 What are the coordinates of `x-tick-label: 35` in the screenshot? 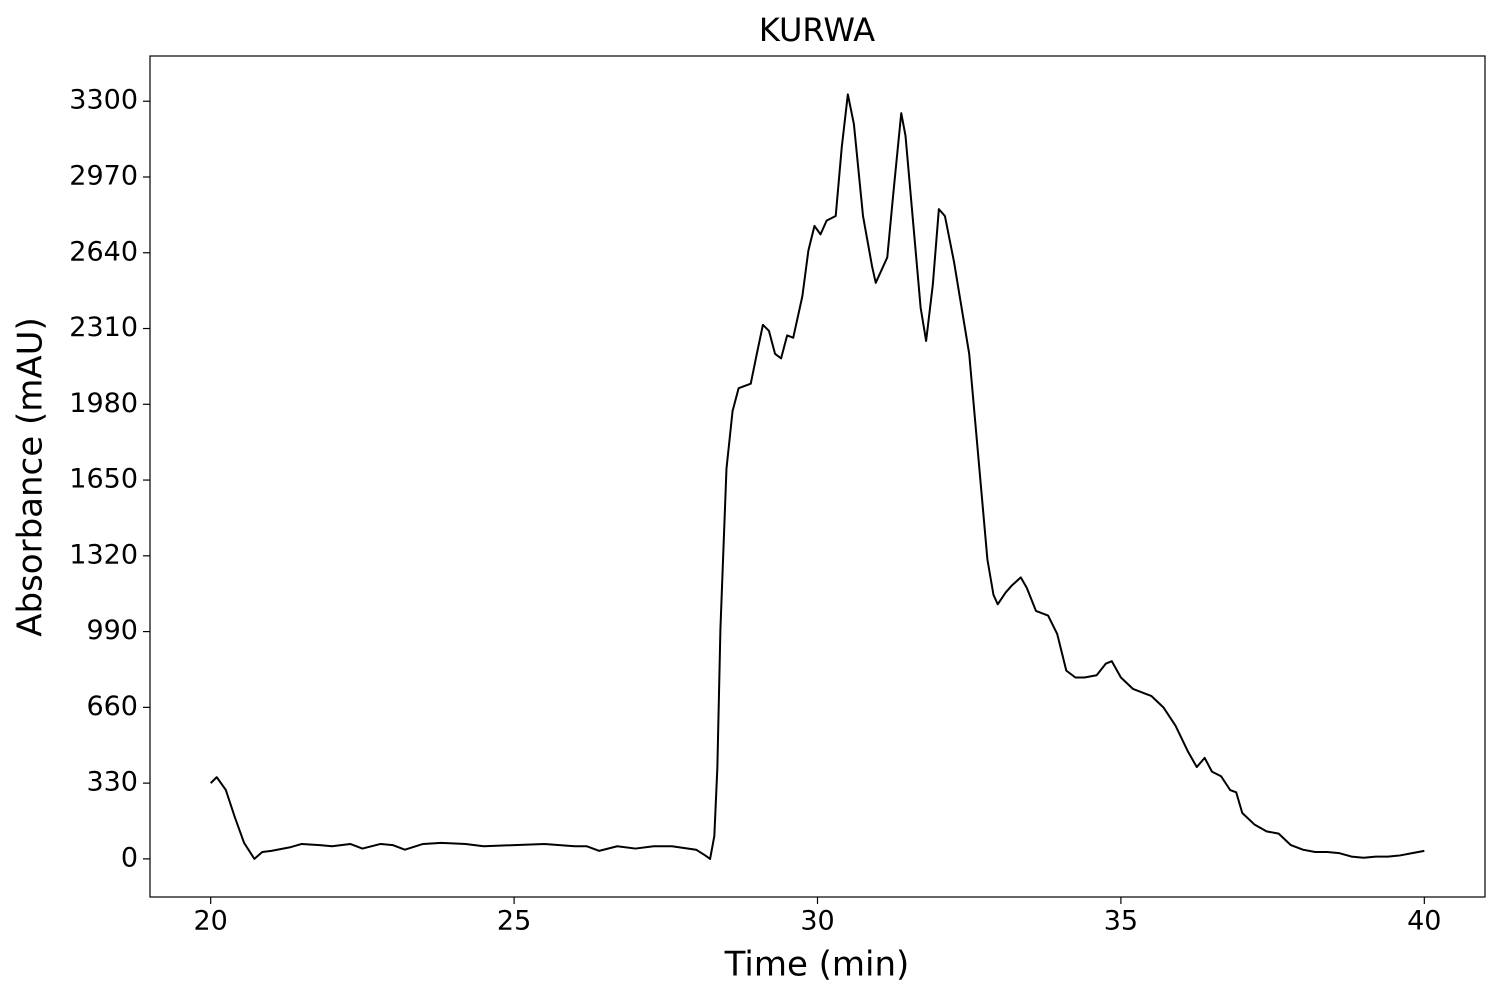 It's located at (1121, 921).